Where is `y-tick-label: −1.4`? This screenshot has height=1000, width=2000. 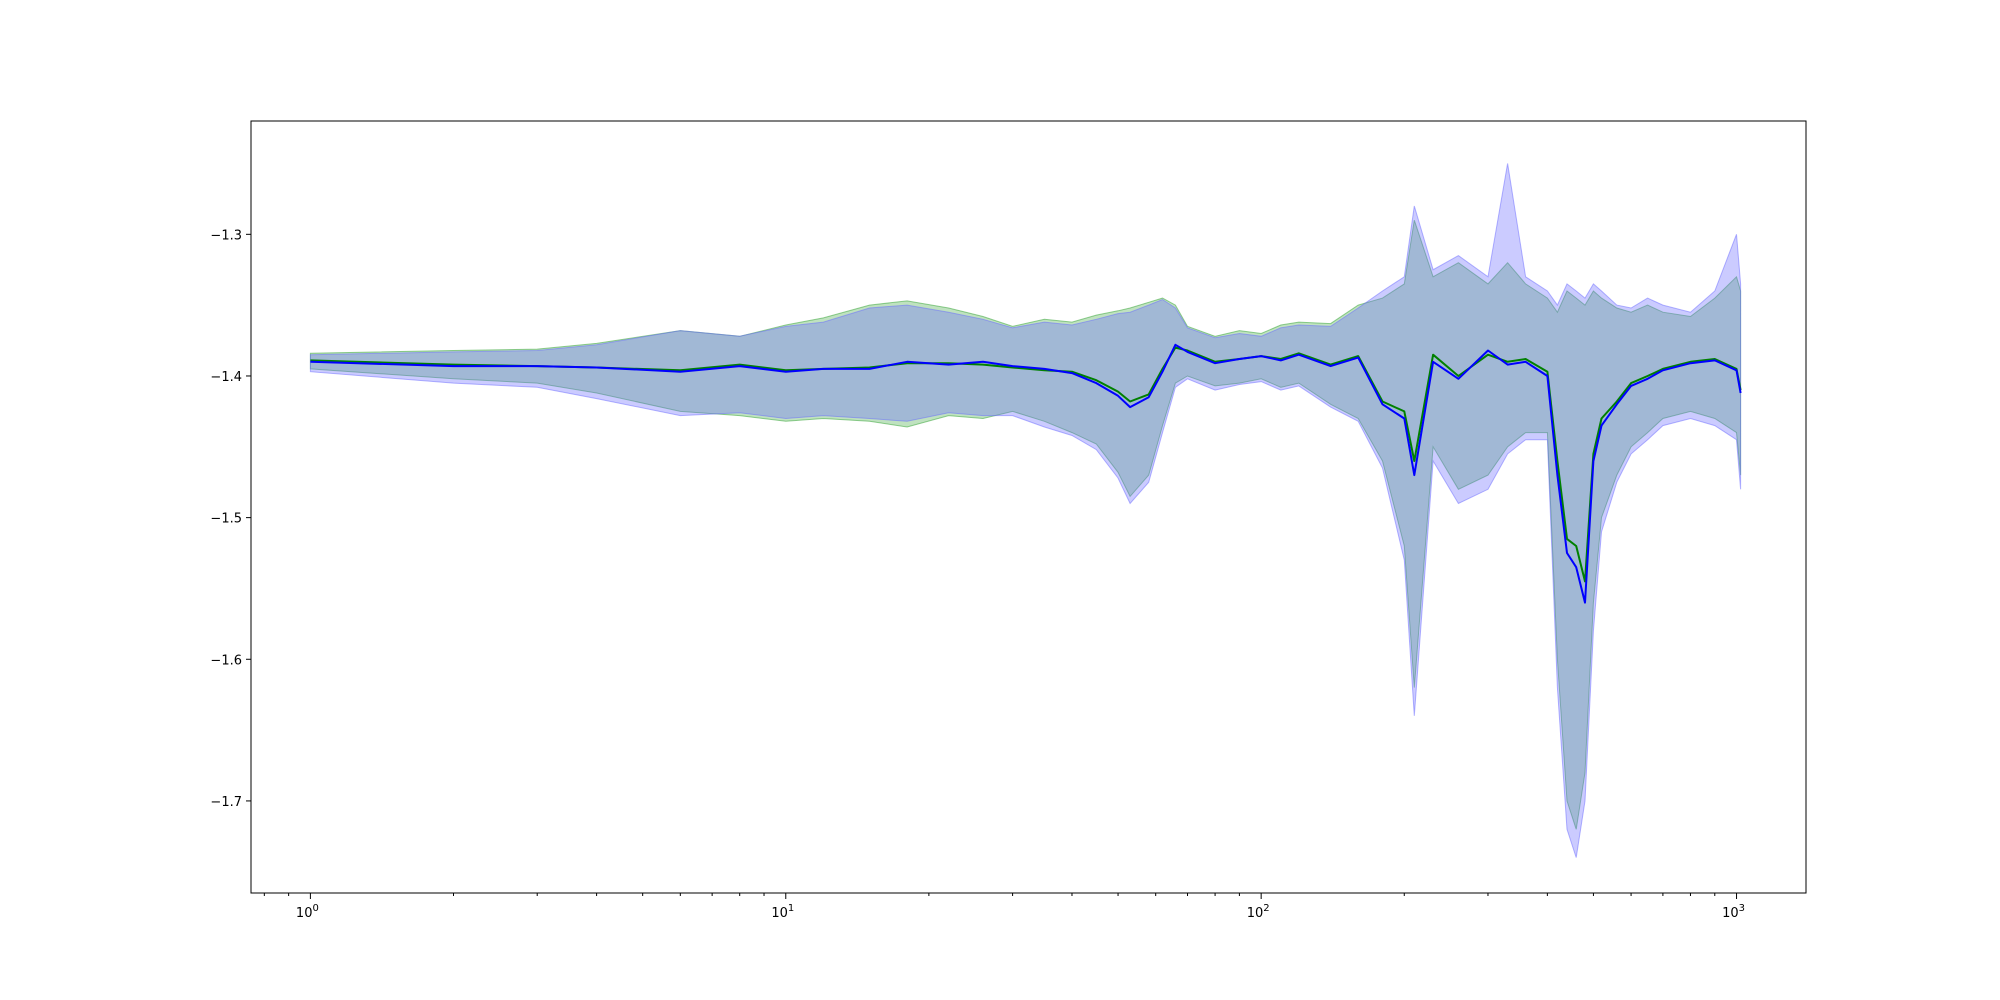 y-tick-label: −1.4 is located at coordinates (226, 377).